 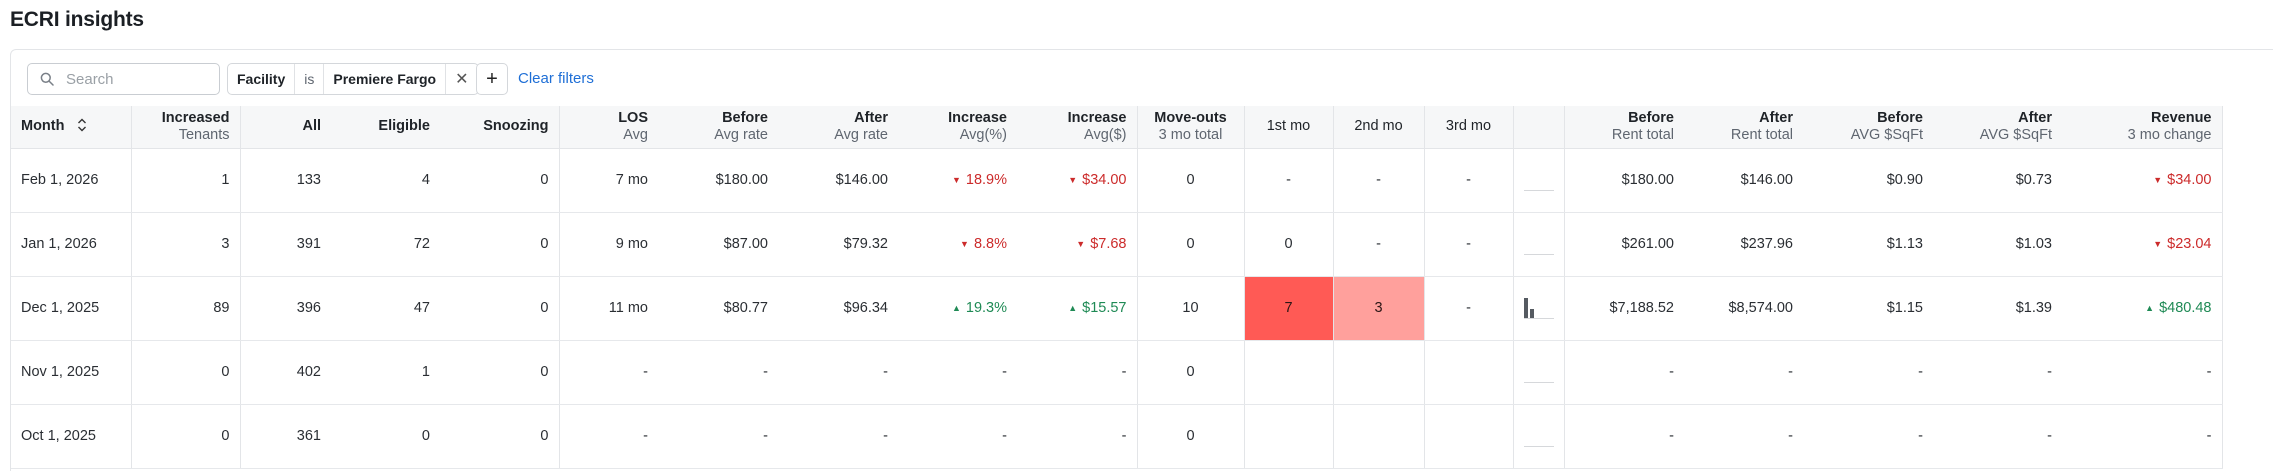 I want to click on cell-before-rent: -, so click(x=1624, y=372).